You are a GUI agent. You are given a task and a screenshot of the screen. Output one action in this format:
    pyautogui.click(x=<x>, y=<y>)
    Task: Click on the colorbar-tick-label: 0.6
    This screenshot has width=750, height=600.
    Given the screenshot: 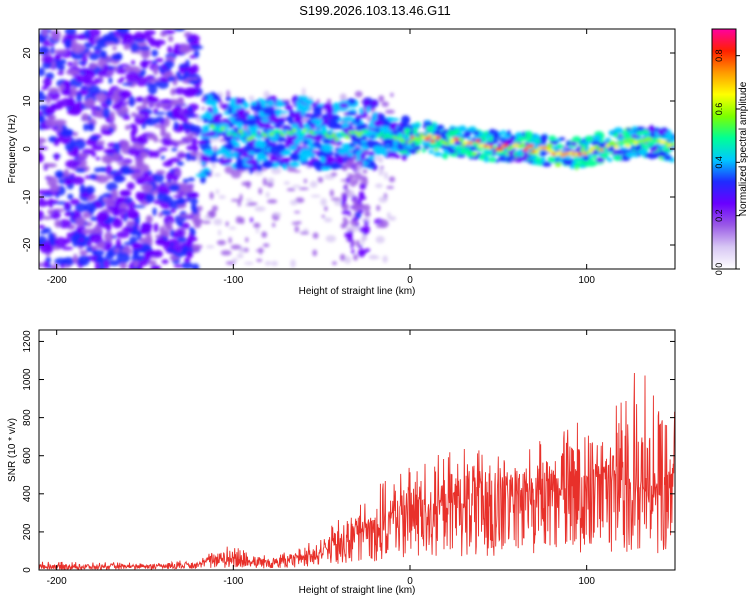 What is the action you would take?
    pyautogui.click(x=719, y=109)
    